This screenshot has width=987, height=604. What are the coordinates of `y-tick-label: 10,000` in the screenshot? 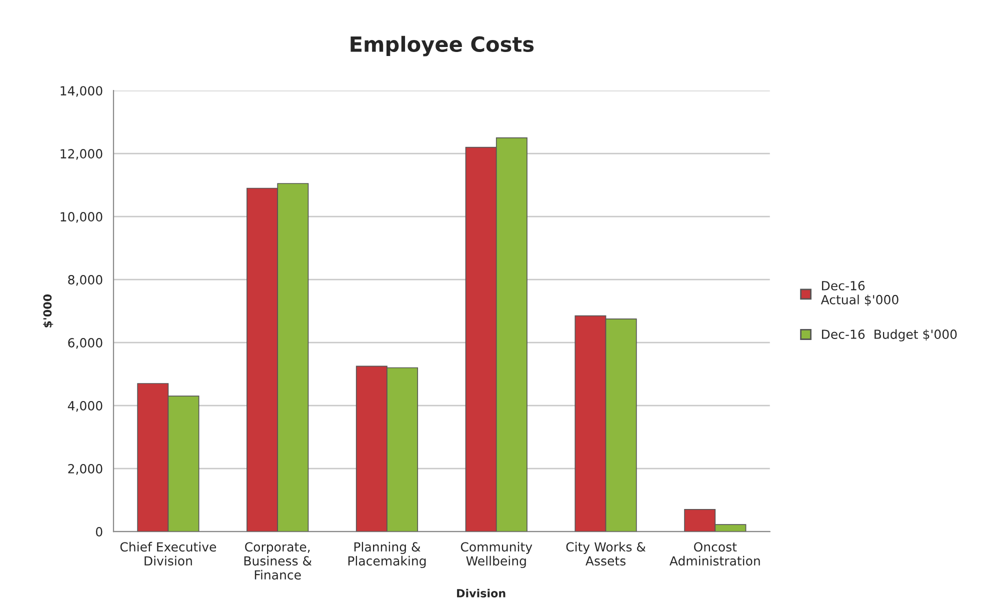 It's located at (81, 217).